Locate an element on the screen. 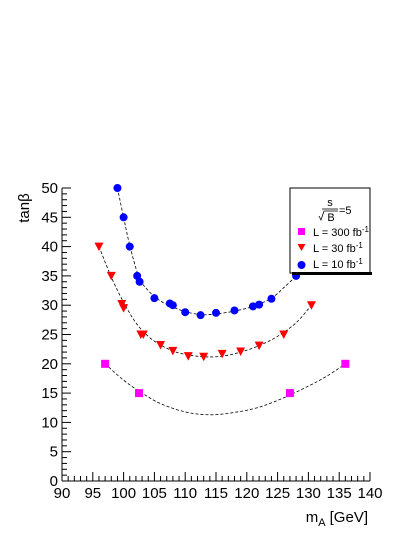 The height and width of the screenshot is (540, 417). y-tick-label: 20 is located at coordinates (49, 364).